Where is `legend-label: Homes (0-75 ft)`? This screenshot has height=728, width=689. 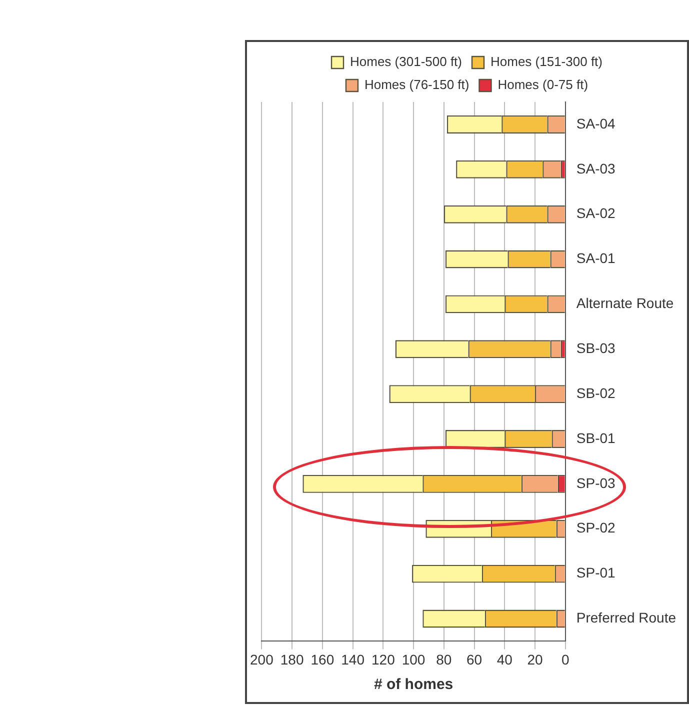 legend-label: Homes (0-75 ft) is located at coordinates (543, 84).